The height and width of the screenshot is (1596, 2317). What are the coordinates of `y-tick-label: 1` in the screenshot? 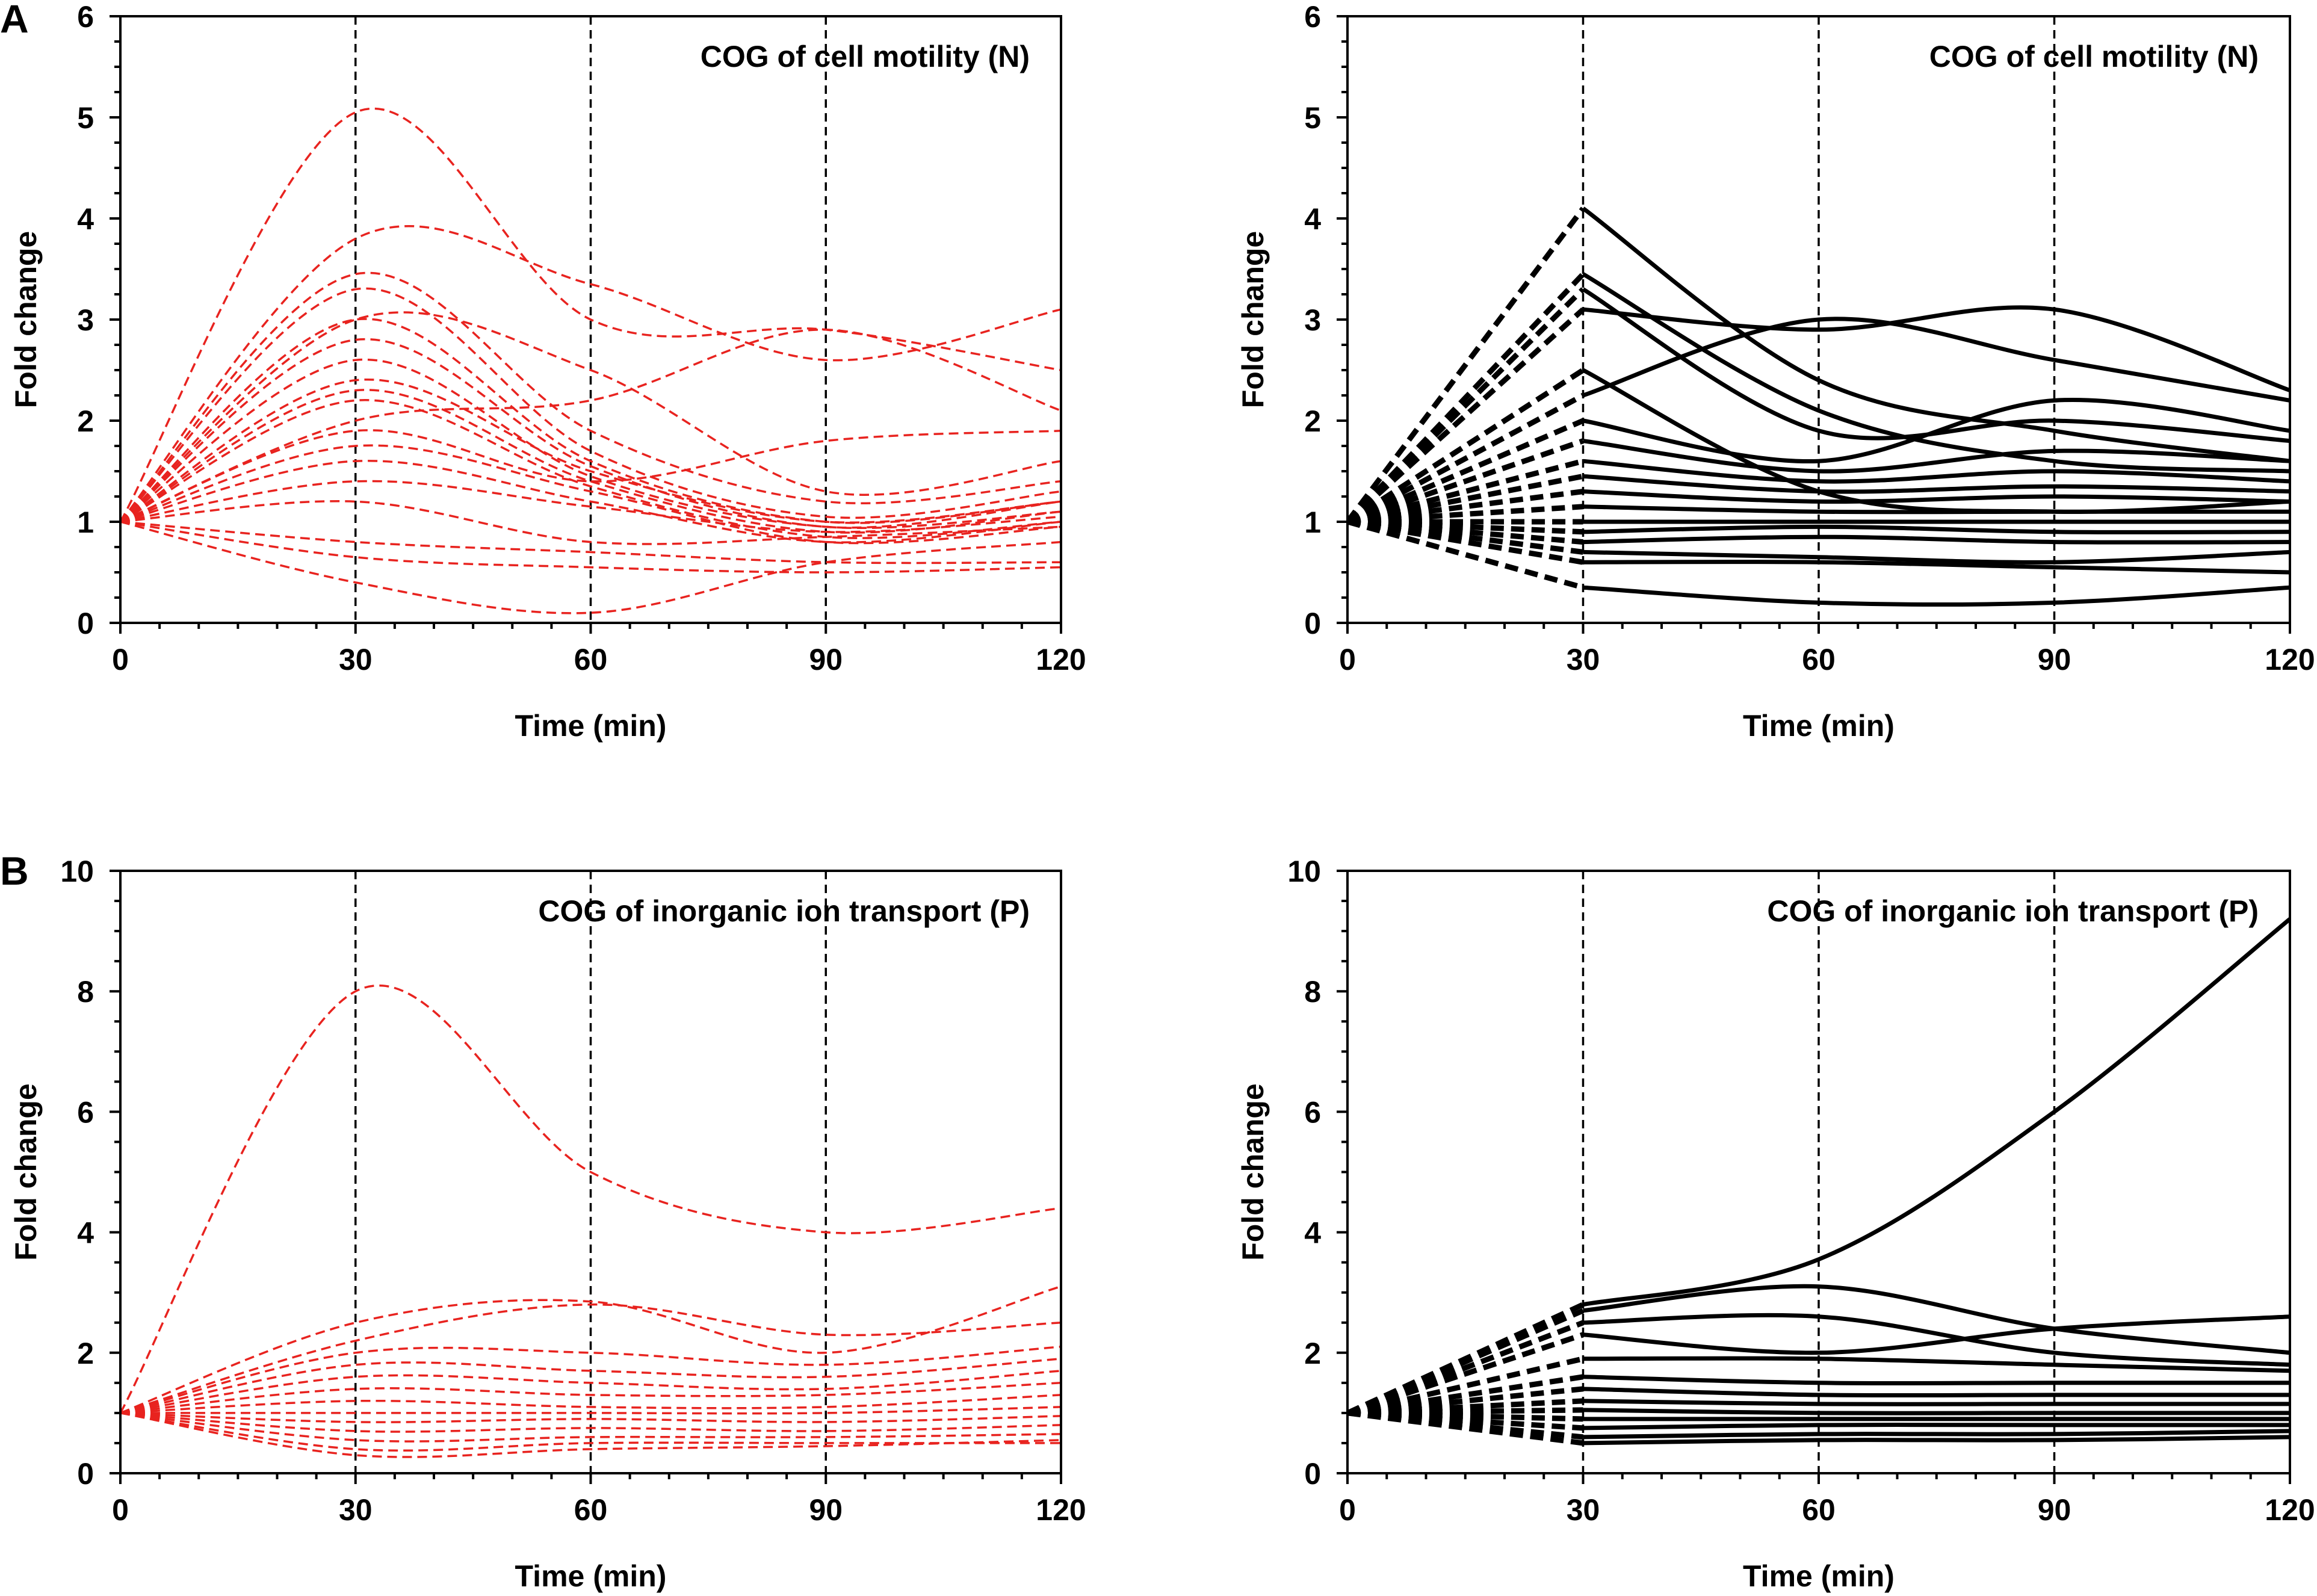 It's located at (1312, 522).